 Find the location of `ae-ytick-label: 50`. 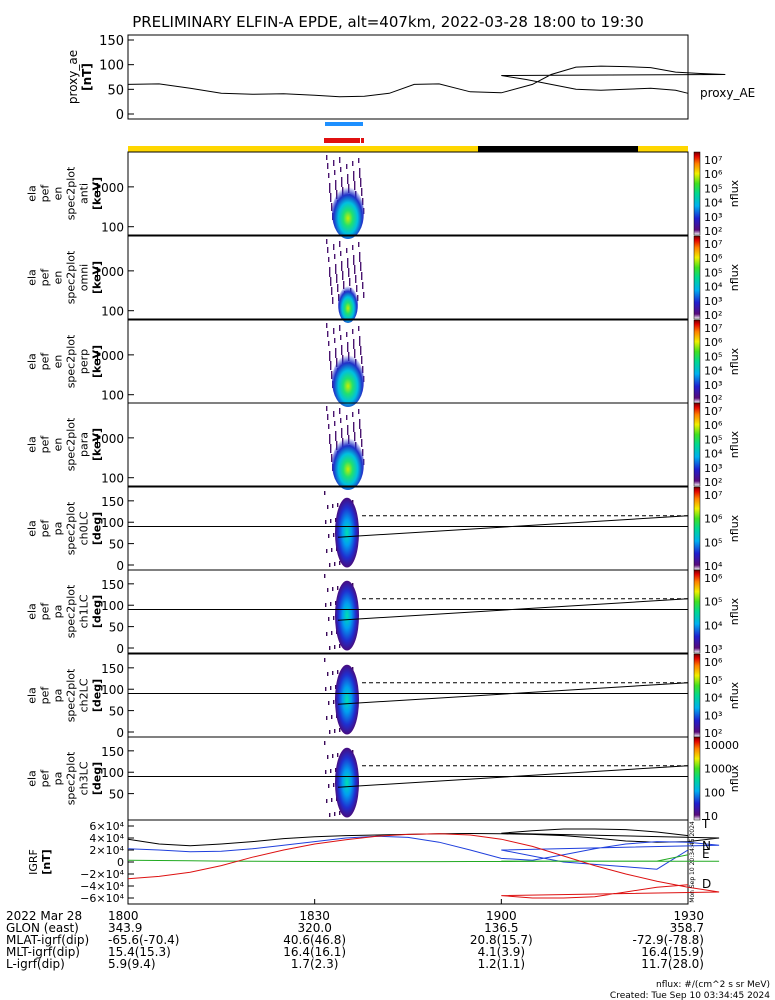

ae-ytick-label: 50 is located at coordinates (115, 90).